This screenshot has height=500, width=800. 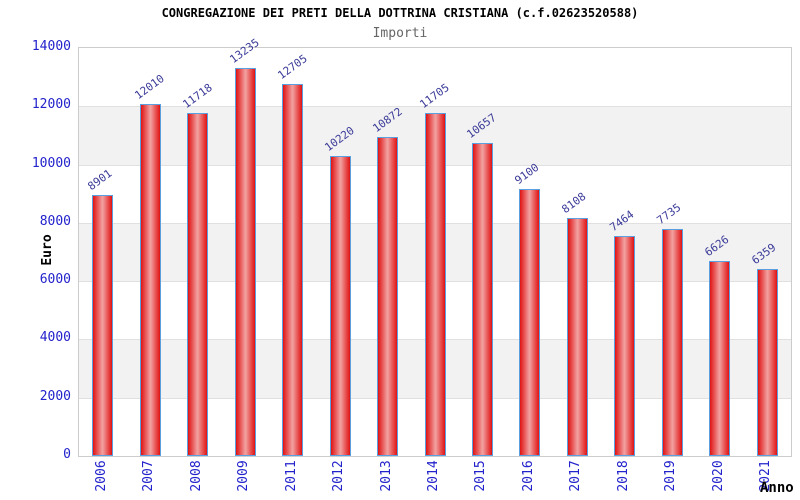 What do you see at coordinates (482, 299) in the screenshot?
I see `bar-2015` at bounding box center [482, 299].